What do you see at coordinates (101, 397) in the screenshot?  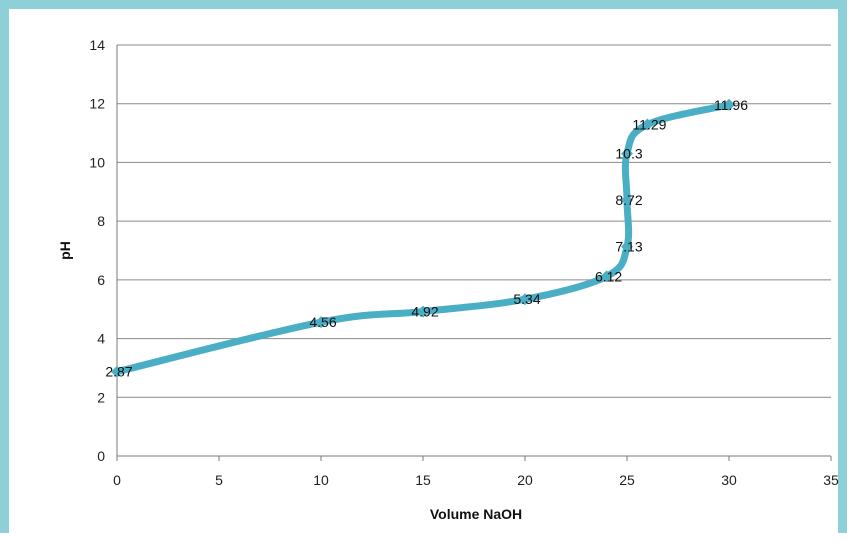 I see `y-tick-label: 2` at bounding box center [101, 397].